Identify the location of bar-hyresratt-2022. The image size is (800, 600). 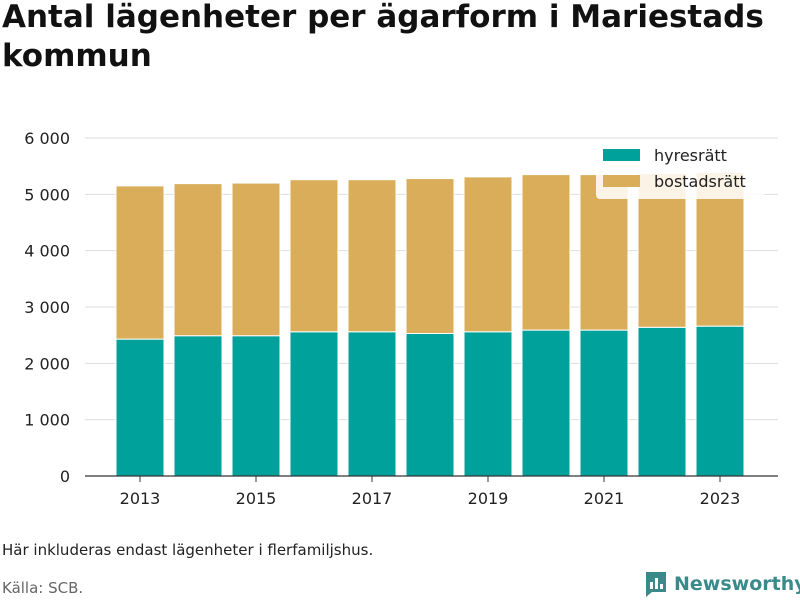
(662, 401).